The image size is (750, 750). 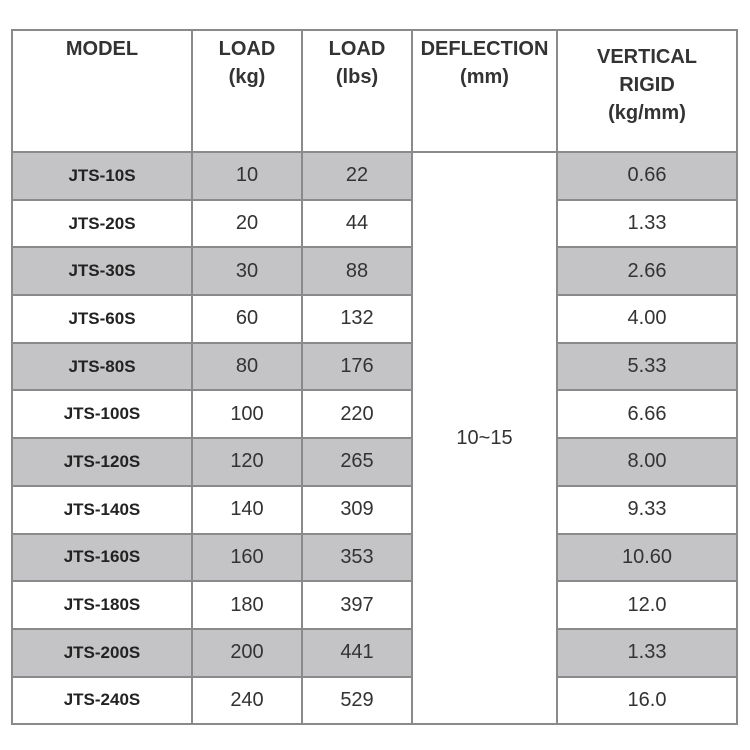 I want to click on value-cell: 2.66, so click(x=647, y=271).